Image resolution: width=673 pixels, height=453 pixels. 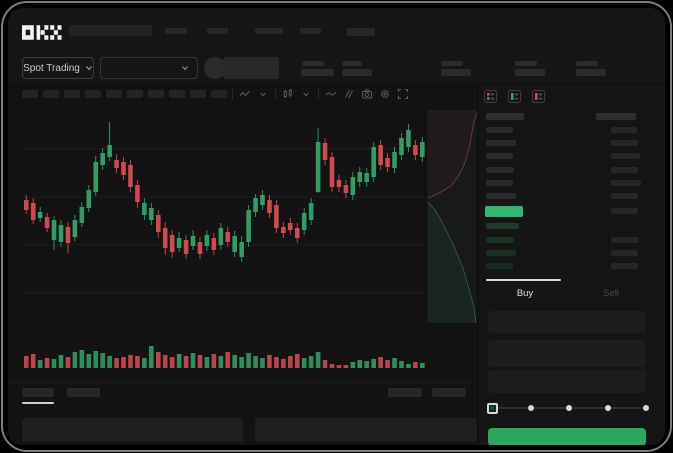 I want to click on price-input, so click(x=567, y=322).